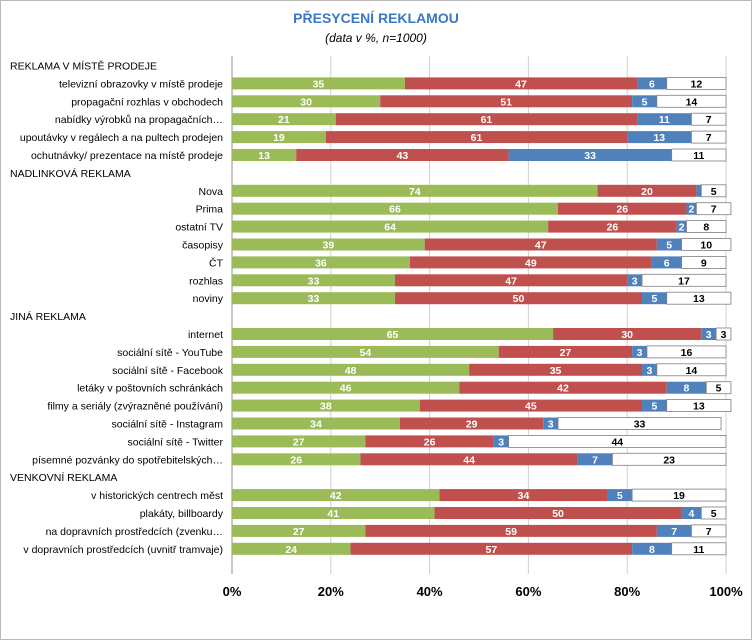  Describe the element at coordinates (393, 335) in the screenshot. I see `data-label: 65` at that location.